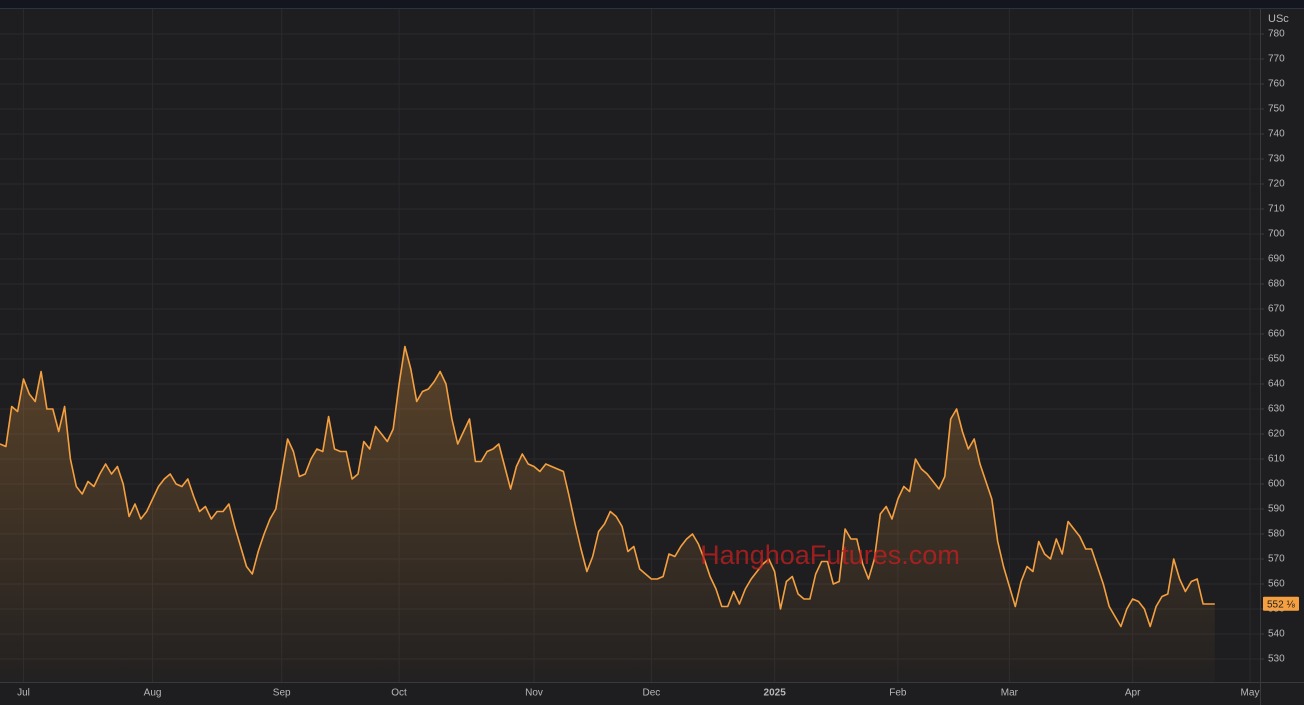 The image size is (1304, 705). Describe the element at coordinates (1276, 309) in the screenshot. I see `y-tick-label: 670` at that location.